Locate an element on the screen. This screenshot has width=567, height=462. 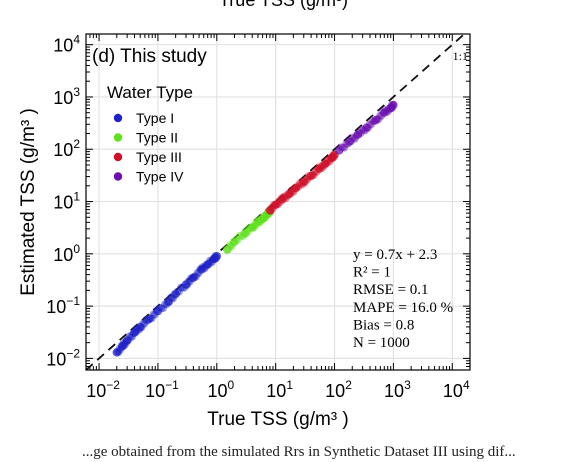
stat-equation: y = 0.7x + 2.3 is located at coordinates (395, 255).